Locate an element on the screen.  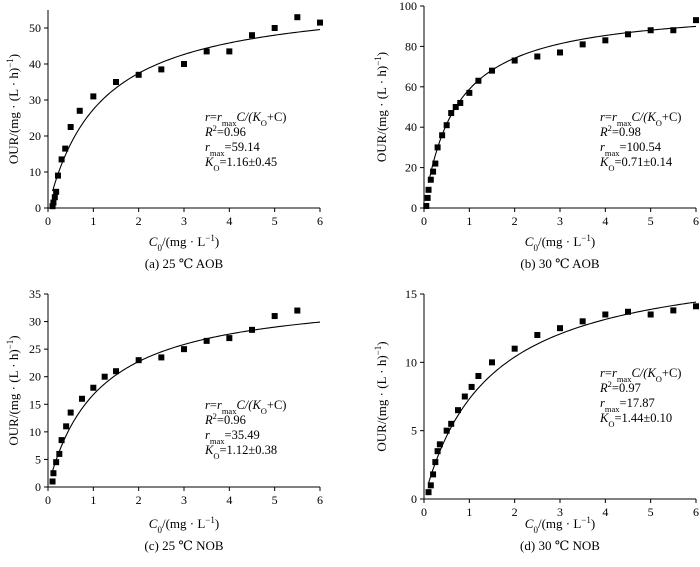
y-tick-label: 100 is located at coordinates (408, 6).